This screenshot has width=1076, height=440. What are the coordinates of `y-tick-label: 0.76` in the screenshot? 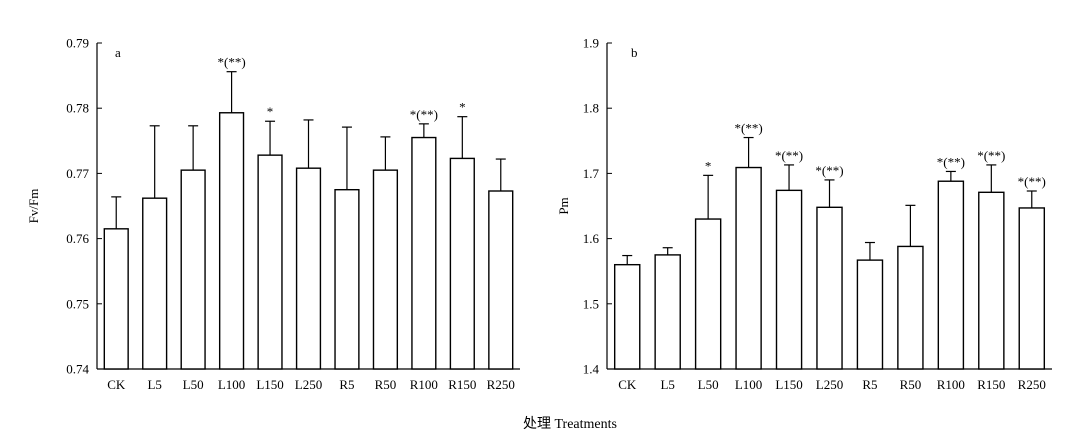 It's located at (77, 238).